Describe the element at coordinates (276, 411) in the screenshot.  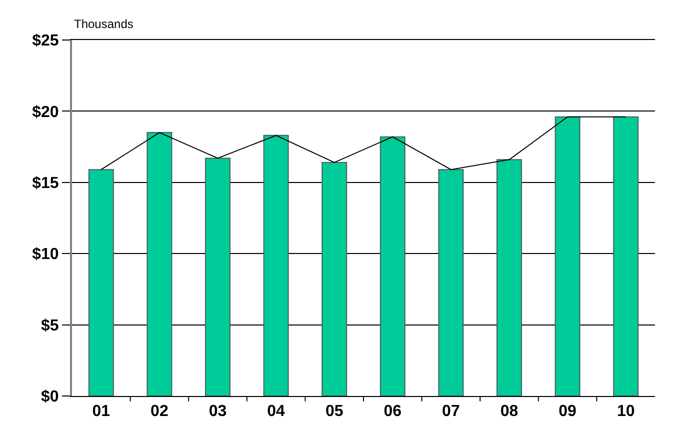
I see `x-tick-label: 04` at that location.